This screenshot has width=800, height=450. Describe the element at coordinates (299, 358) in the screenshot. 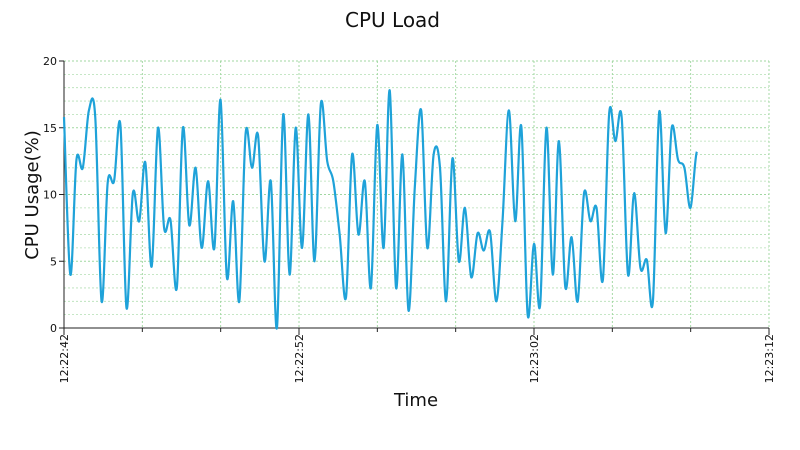

I see `x-tick-label: 12:22:52` at that location.